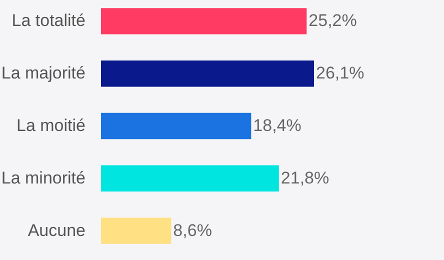  Describe the element at coordinates (43, 73) in the screenshot. I see `y-tick-label: La majorité` at that location.